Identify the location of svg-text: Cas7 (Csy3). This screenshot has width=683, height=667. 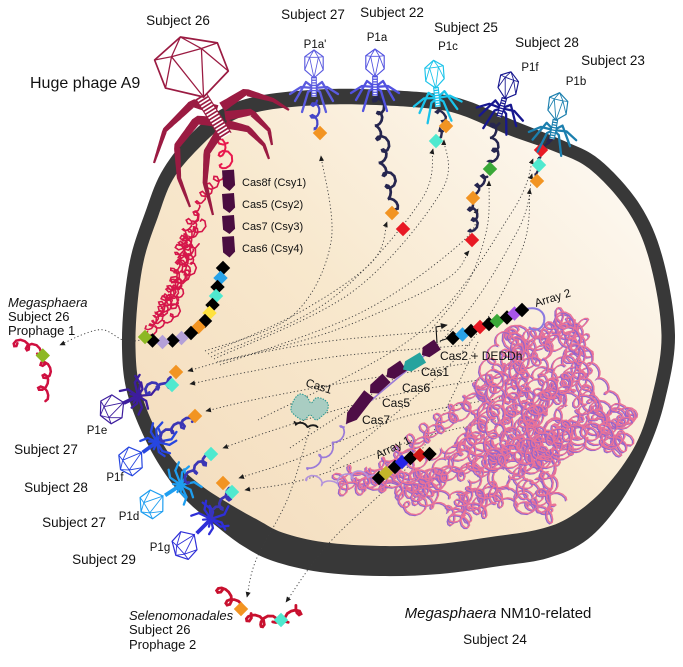
(272, 227).